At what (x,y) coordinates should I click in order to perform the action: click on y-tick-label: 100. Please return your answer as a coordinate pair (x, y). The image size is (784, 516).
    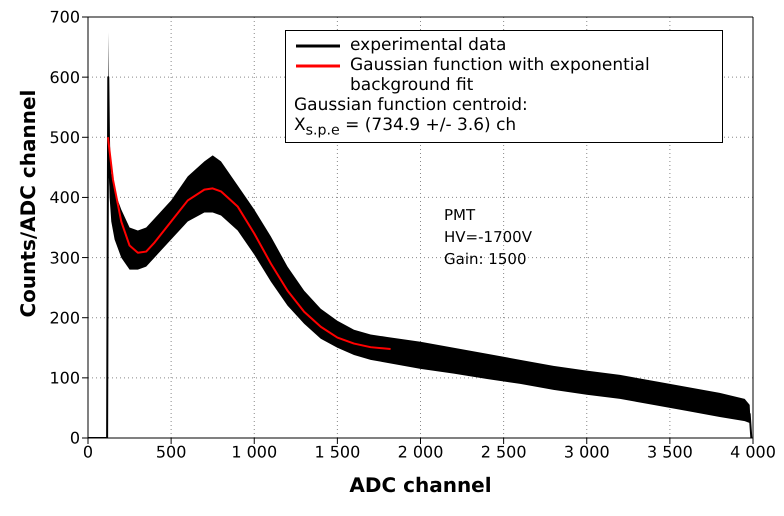
    Looking at the image, I should click on (64, 378).